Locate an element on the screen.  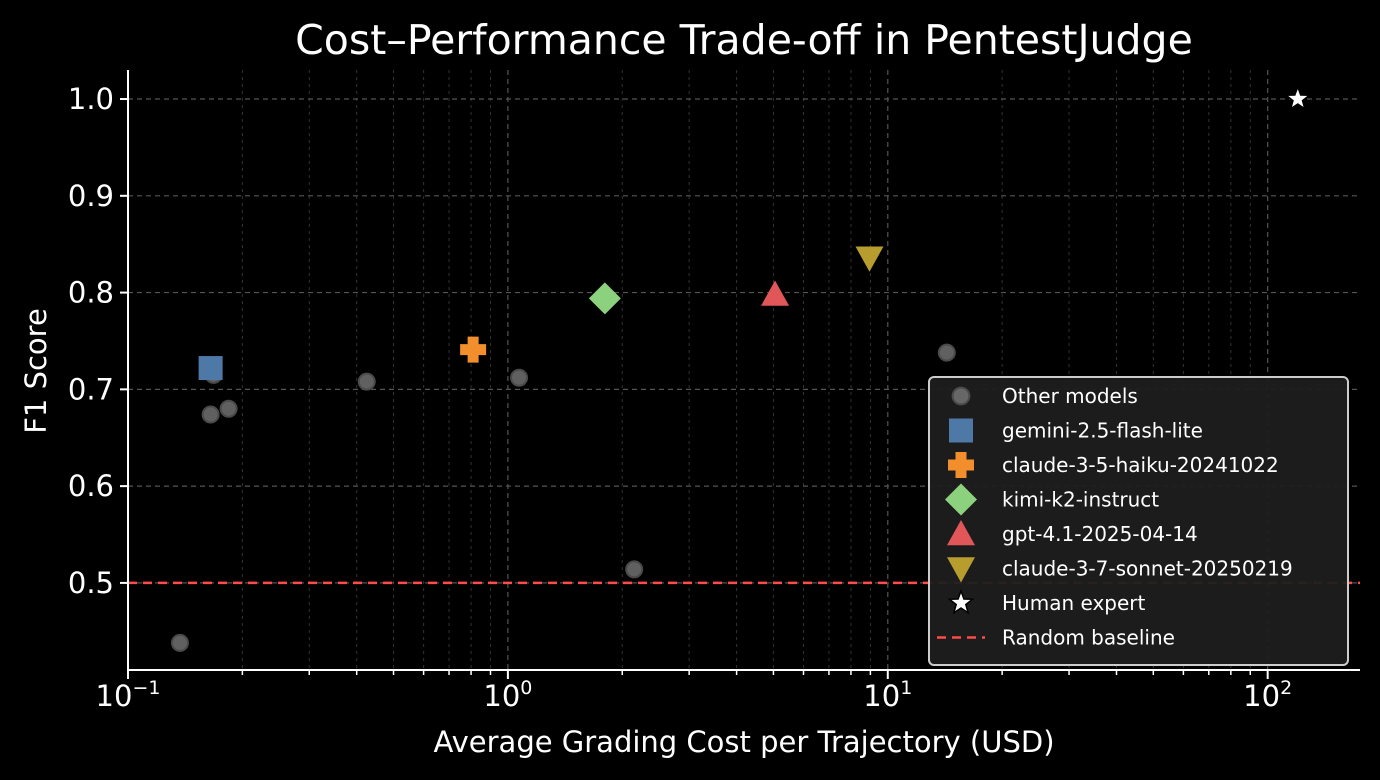
legend-label: Random baseline is located at coordinates (1088, 638).